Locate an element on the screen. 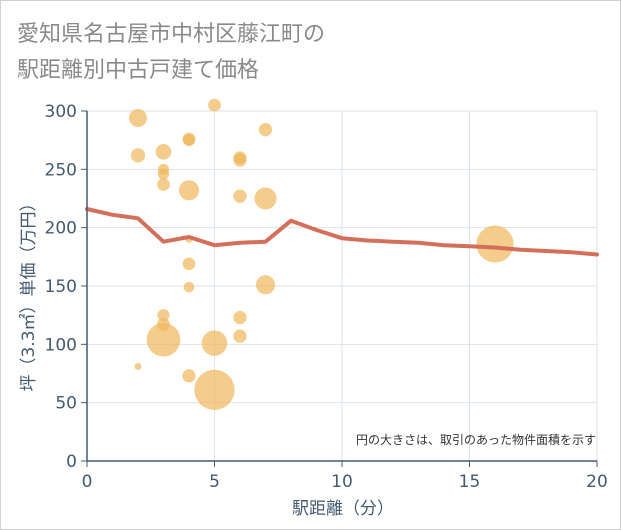  y-tick-label: 100 is located at coordinates (61, 345).